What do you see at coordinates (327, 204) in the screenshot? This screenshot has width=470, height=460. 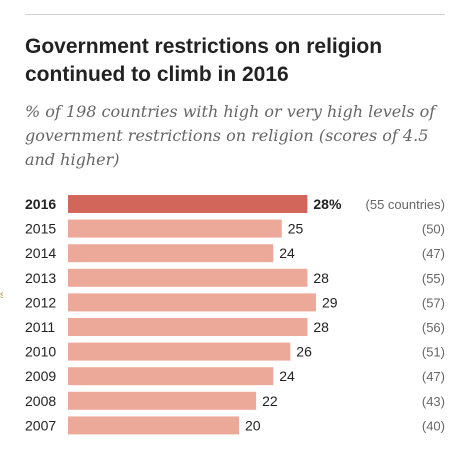 I see `value-label: 28%` at bounding box center [327, 204].